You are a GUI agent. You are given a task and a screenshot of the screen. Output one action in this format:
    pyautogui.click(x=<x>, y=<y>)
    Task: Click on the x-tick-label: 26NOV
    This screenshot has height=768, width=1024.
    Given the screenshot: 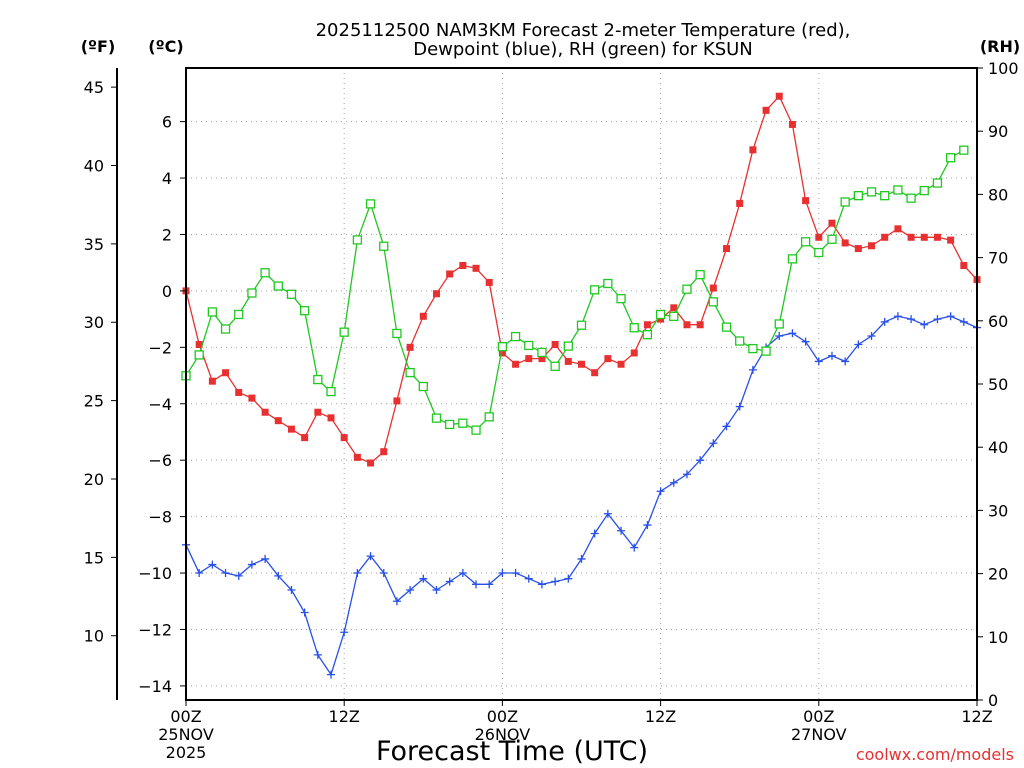 What is the action you would take?
    pyautogui.click(x=503, y=734)
    